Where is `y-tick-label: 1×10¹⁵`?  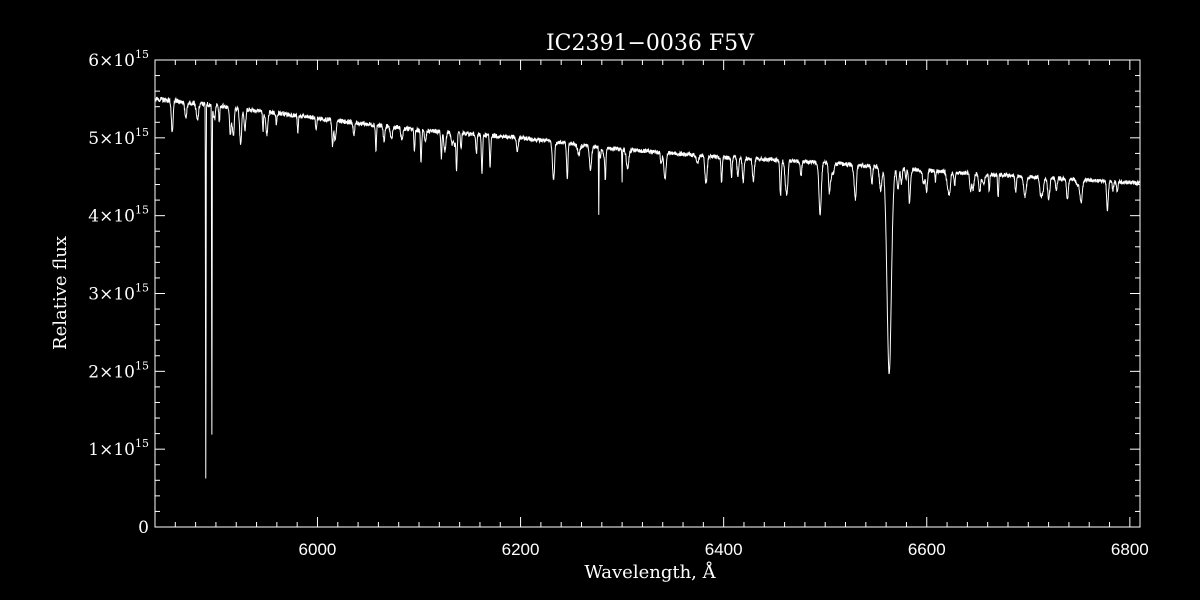 y-tick-label: 1×10¹⁵ is located at coordinates (118, 448).